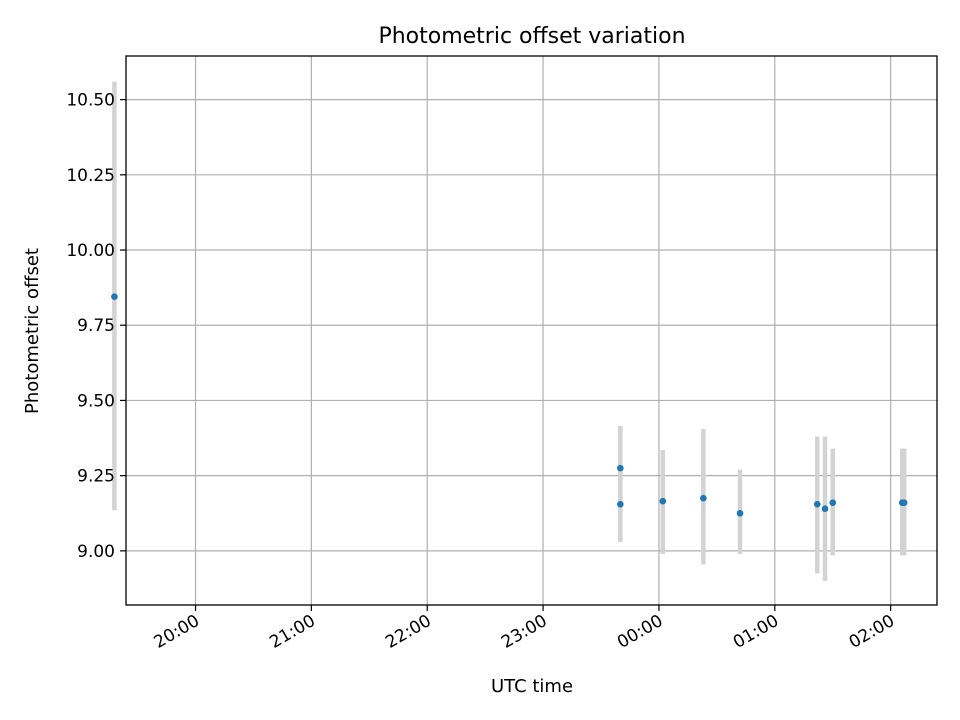  Describe the element at coordinates (524, 632) in the screenshot. I see `x-tick-label: 23:00` at that location.